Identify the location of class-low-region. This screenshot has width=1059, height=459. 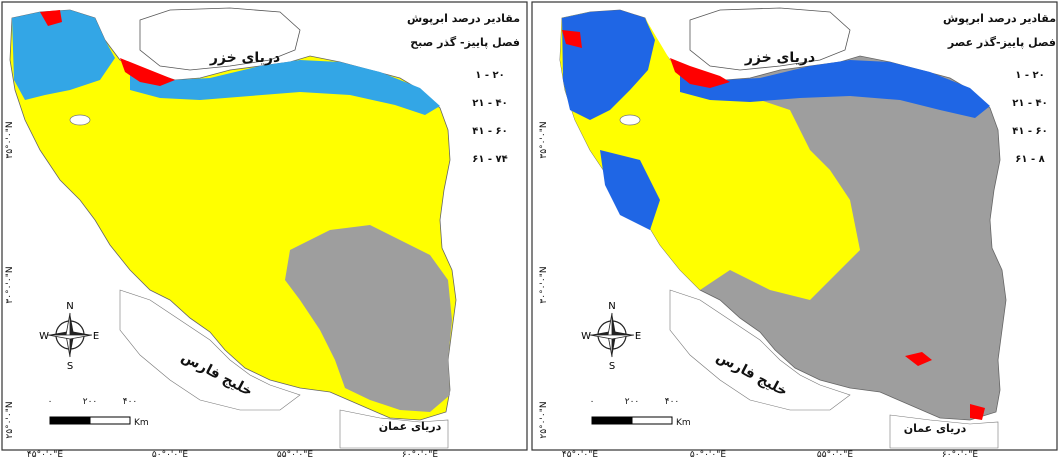
(368, 318).